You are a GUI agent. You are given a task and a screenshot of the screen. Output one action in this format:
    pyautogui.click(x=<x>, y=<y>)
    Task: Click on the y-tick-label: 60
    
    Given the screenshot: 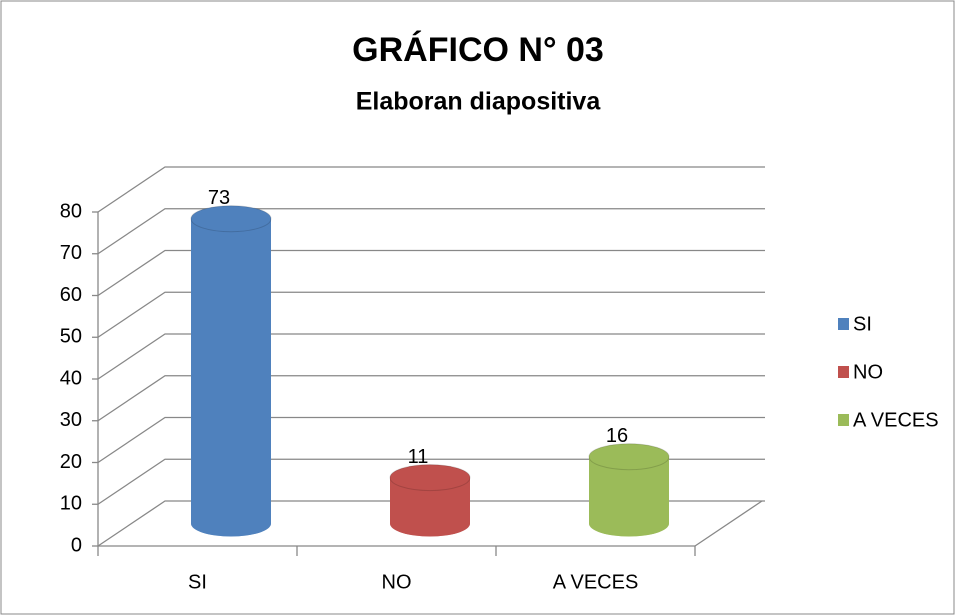 What is the action you would take?
    pyautogui.click(x=71, y=295)
    